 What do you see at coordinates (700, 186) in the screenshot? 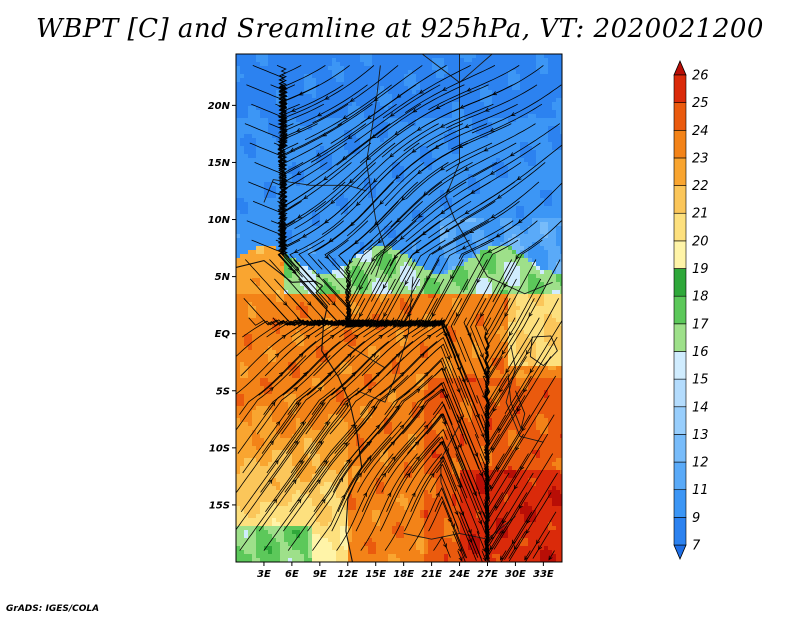
I see `colorbar-label: 22` at bounding box center [700, 186].